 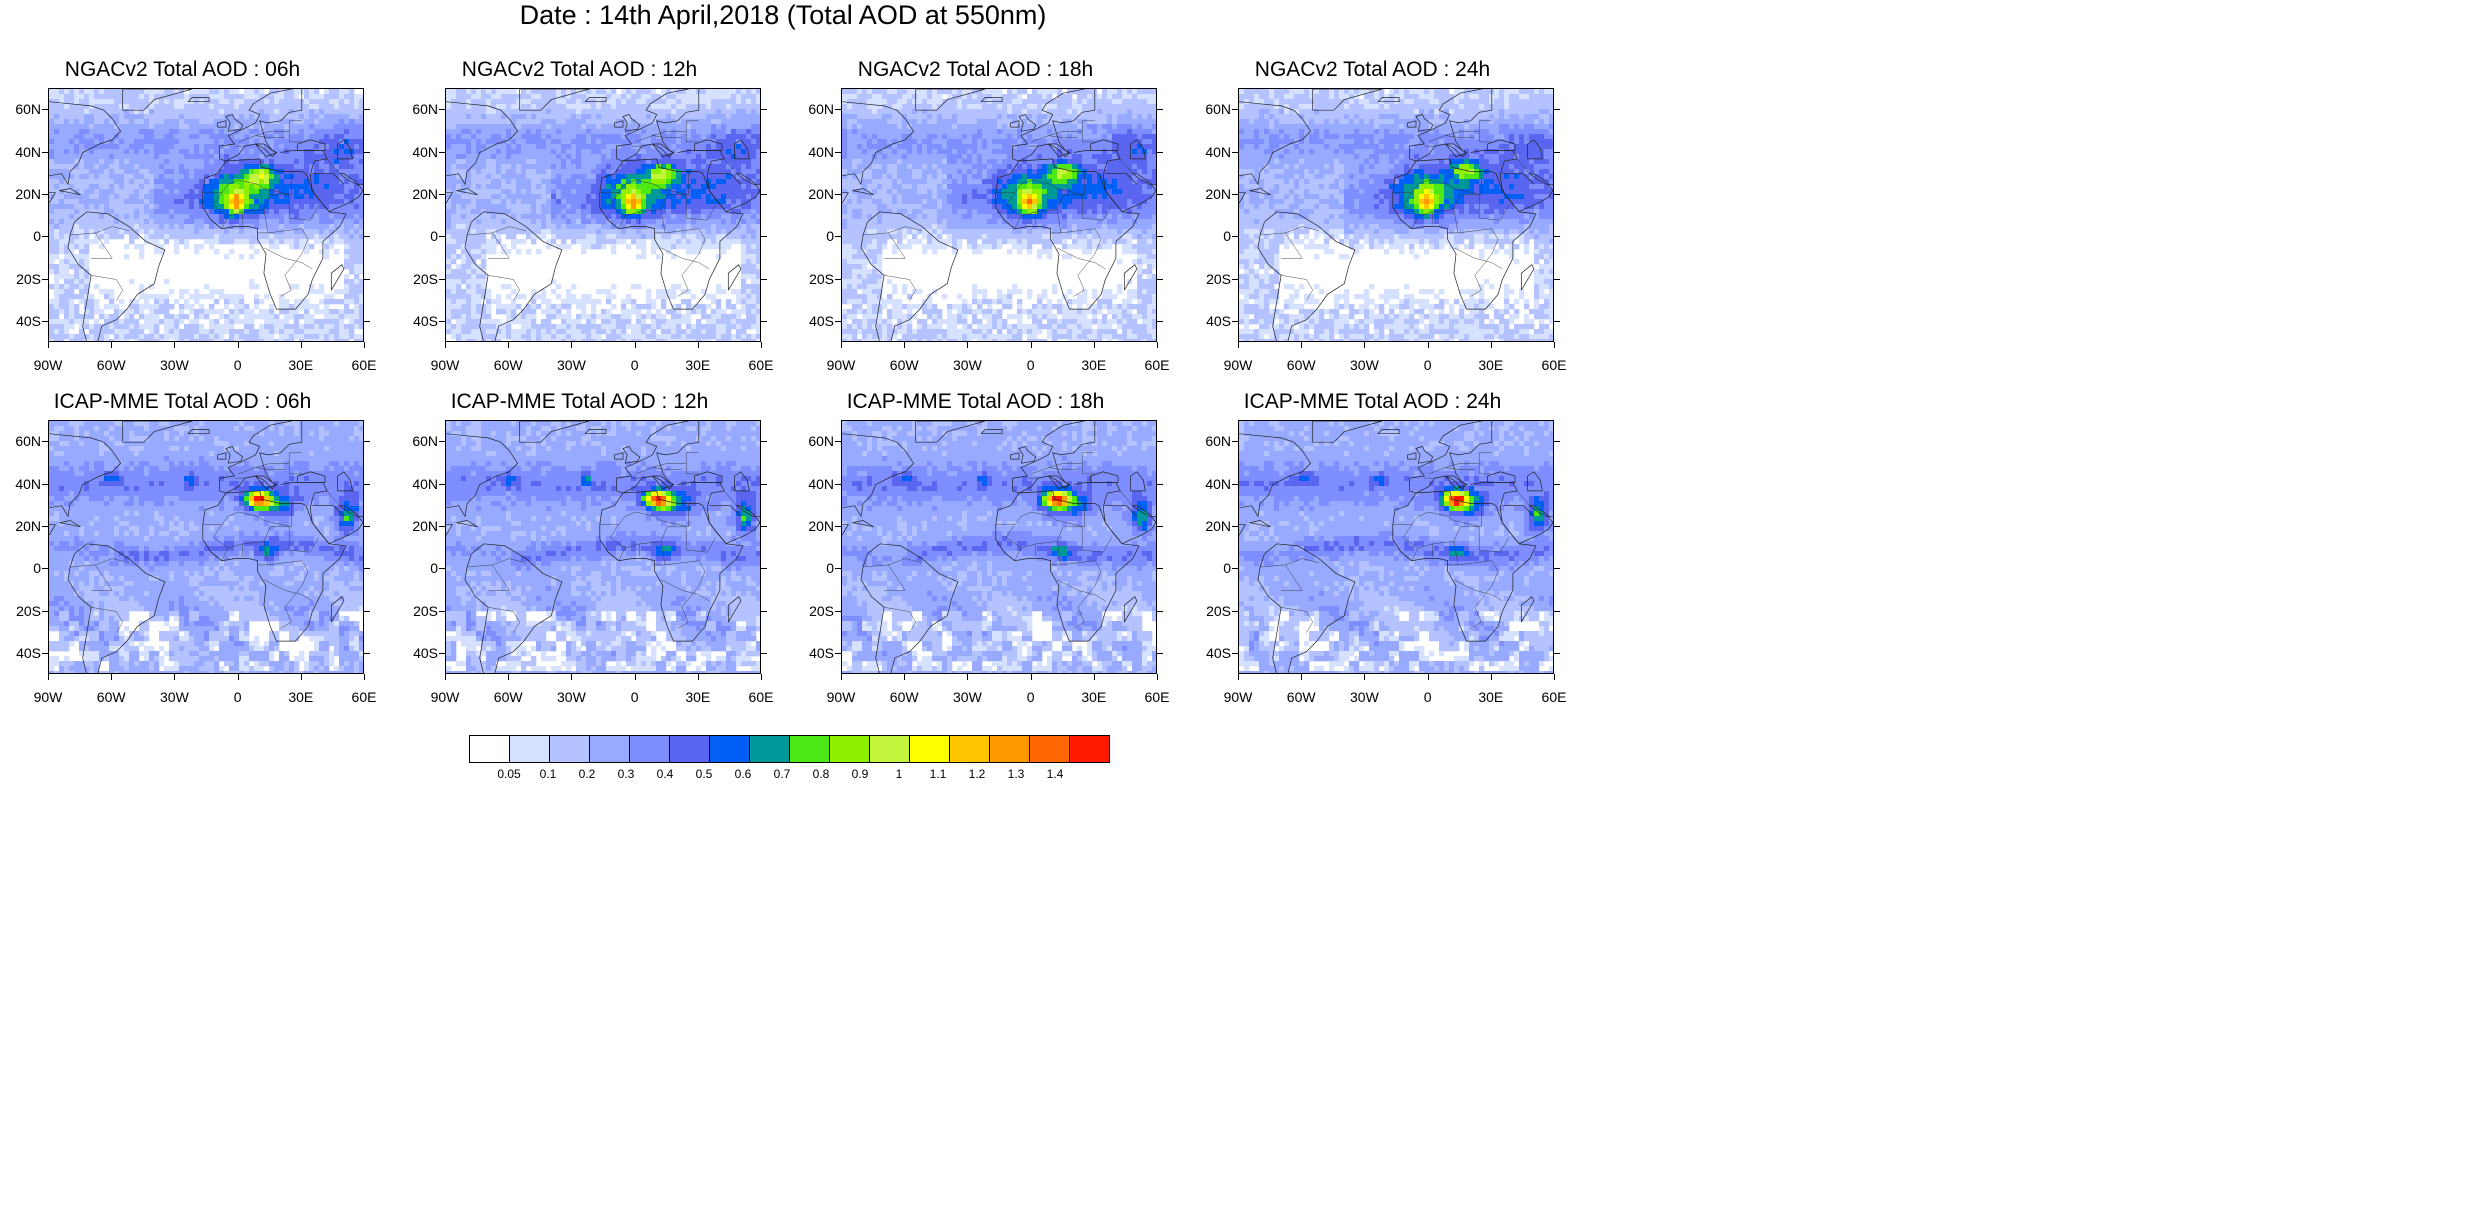 What do you see at coordinates (1428, 697) in the screenshot?
I see `lon-tick-label: 0` at bounding box center [1428, 697].